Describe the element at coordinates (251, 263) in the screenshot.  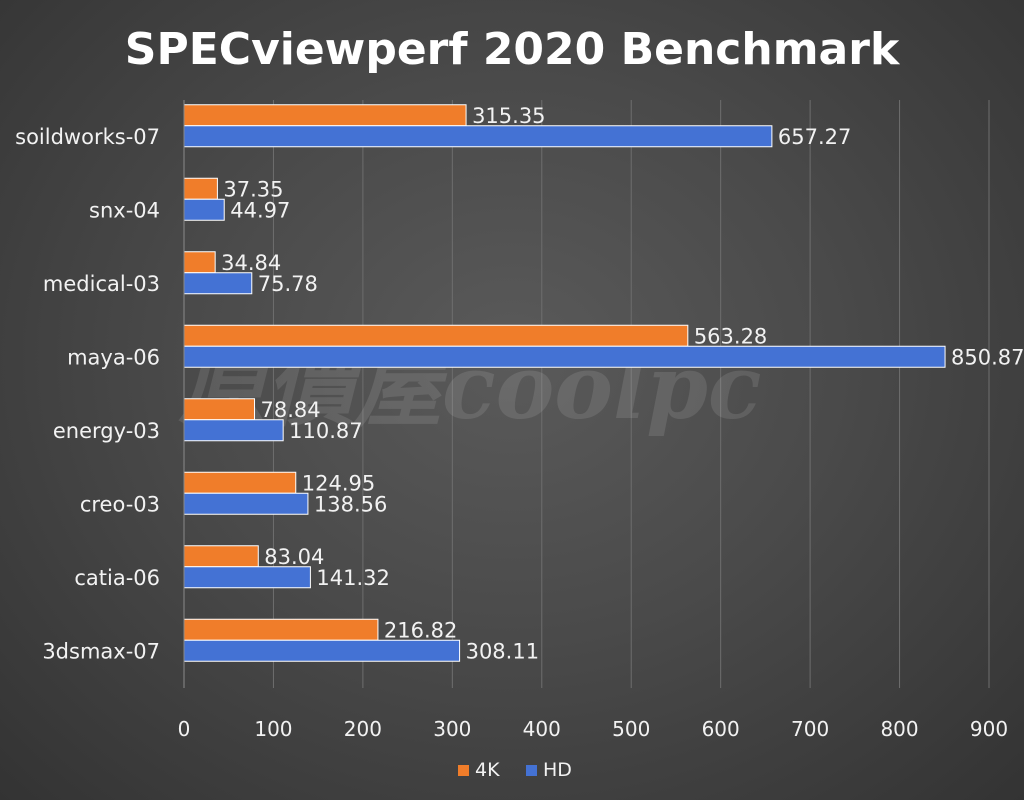
I see `data-label: 34.84` at that location.